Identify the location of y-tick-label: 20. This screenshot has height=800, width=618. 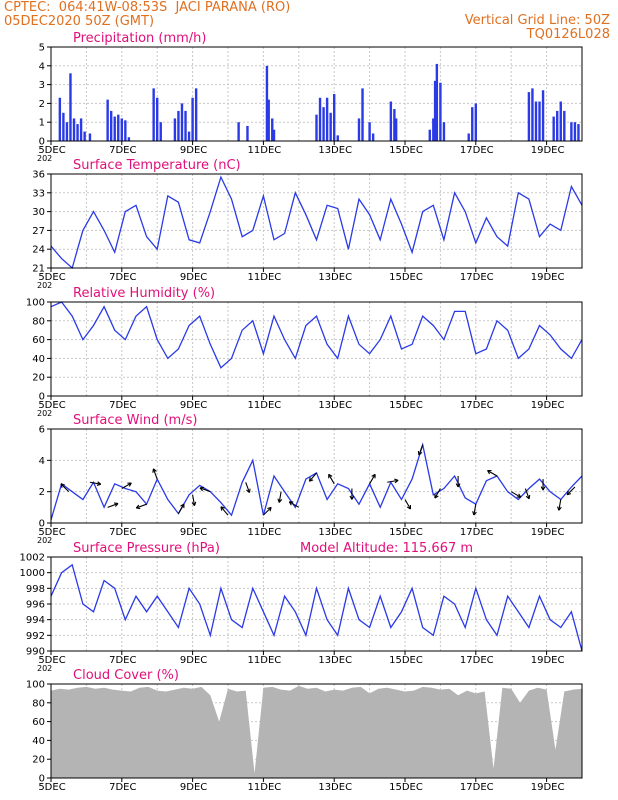
(38, 378).